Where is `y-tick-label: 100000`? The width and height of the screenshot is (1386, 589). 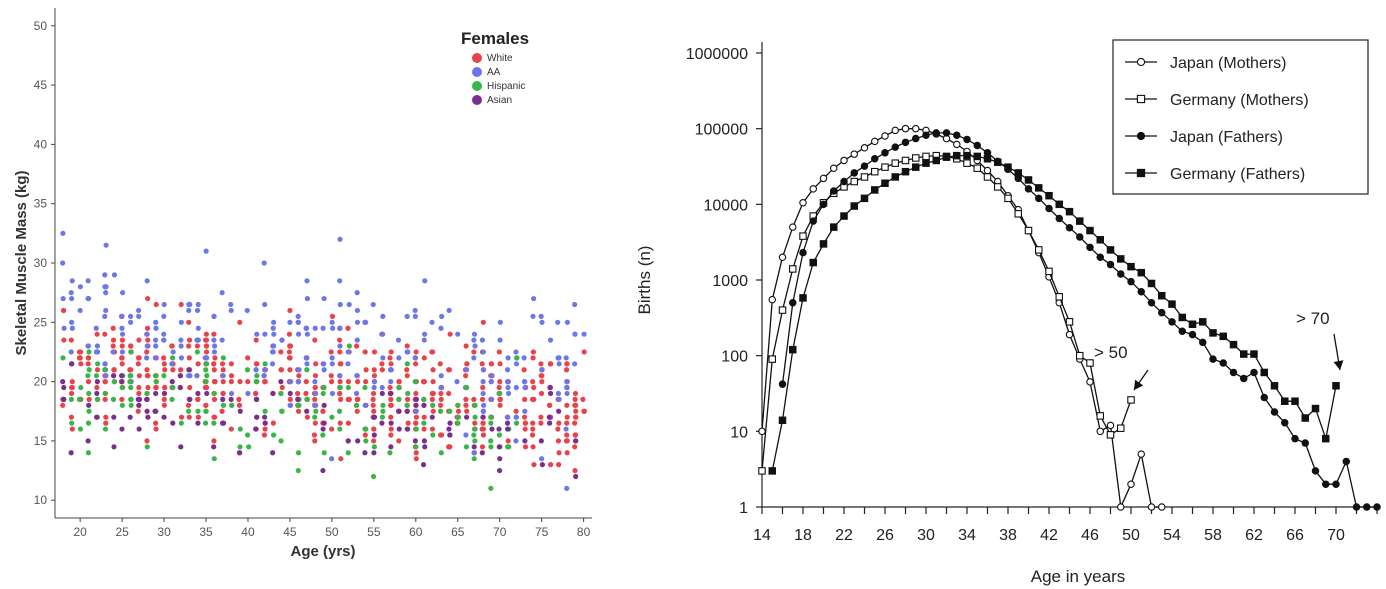 y-tick-label: 100000 is located at coordinates (721, 130).